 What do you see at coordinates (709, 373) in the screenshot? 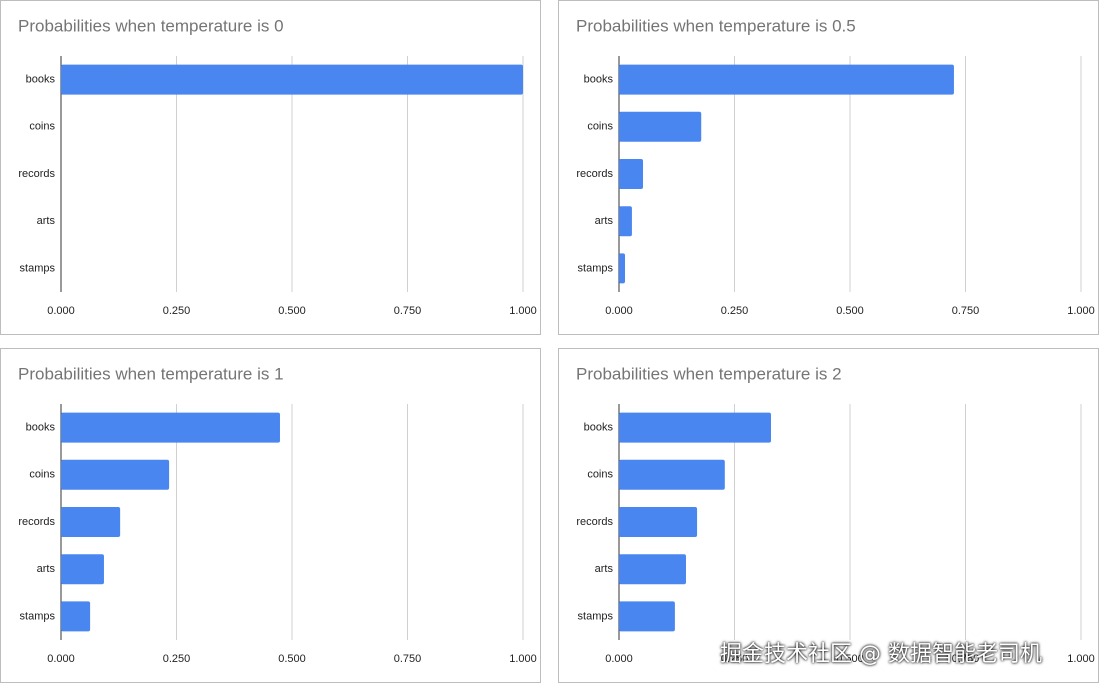
I see `chart-title: Probabilities when temperature is 2` at bounding box center [709, 373].